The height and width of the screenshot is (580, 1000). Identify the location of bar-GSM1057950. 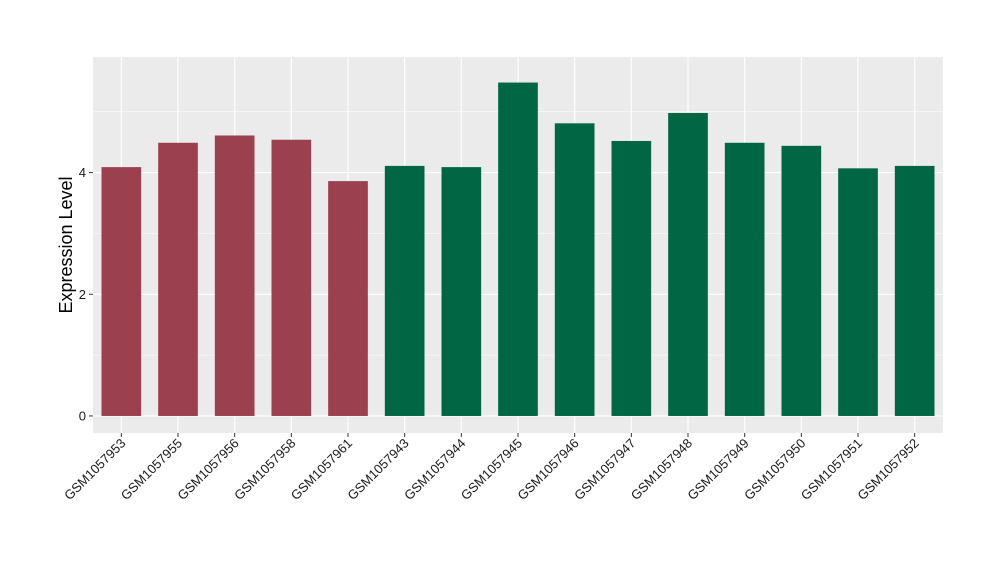
(801, 280).